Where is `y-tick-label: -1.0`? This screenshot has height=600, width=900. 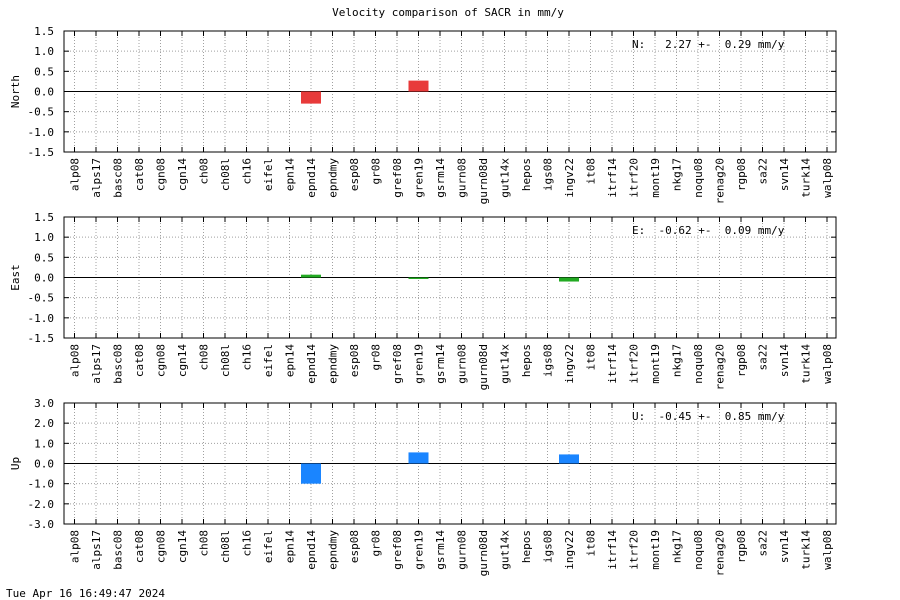 y-tick-label: -1.0 is located at coordinates (41, 484).